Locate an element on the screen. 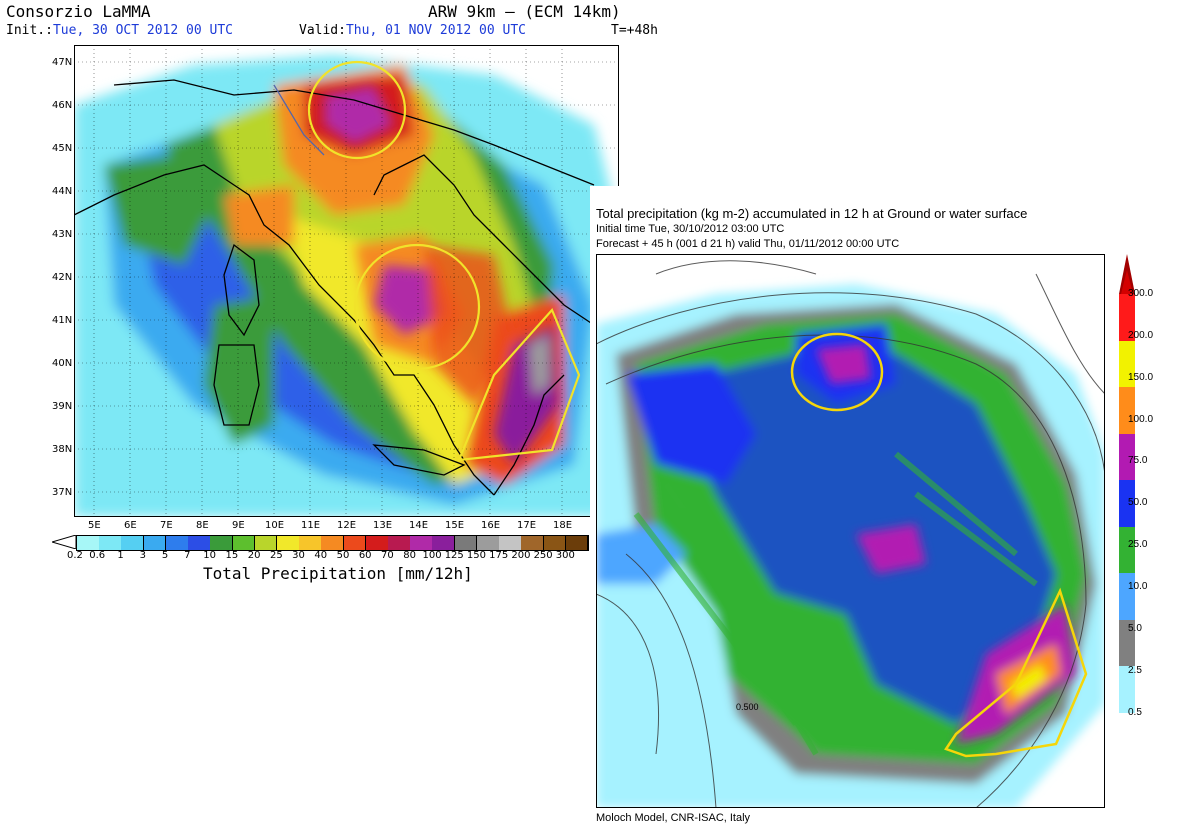 The image size is (1185, 831). lat-tick: 40N is located at coordinates (62, 363).